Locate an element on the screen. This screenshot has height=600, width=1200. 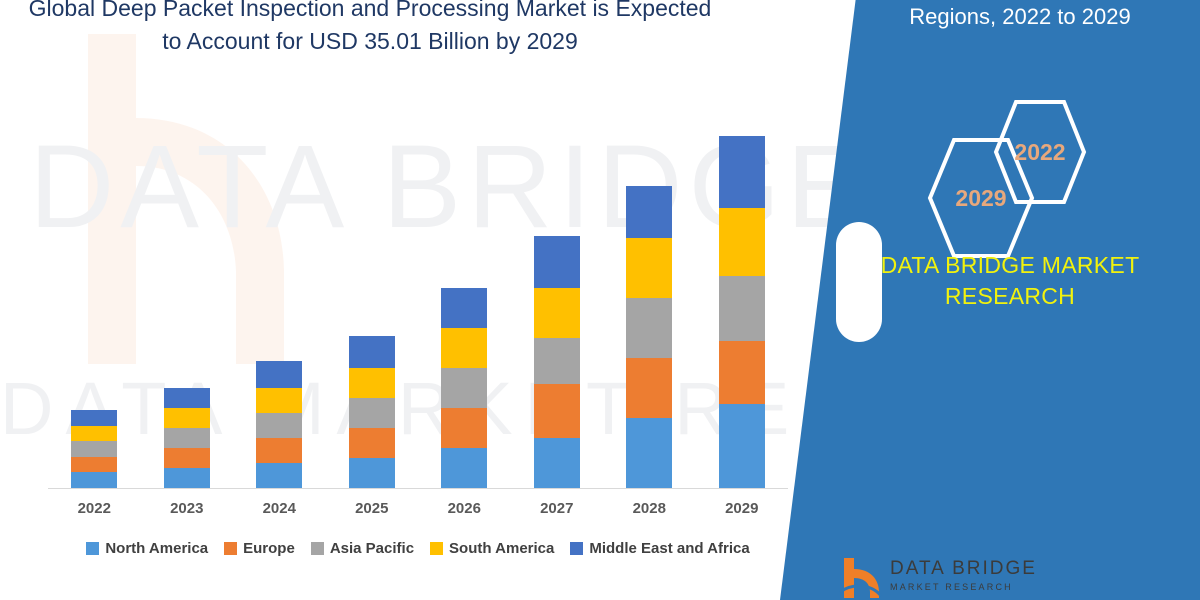
footer-logo: DATA BRIDGE MARKET RESEARCH is located at coordinates (953, 578).